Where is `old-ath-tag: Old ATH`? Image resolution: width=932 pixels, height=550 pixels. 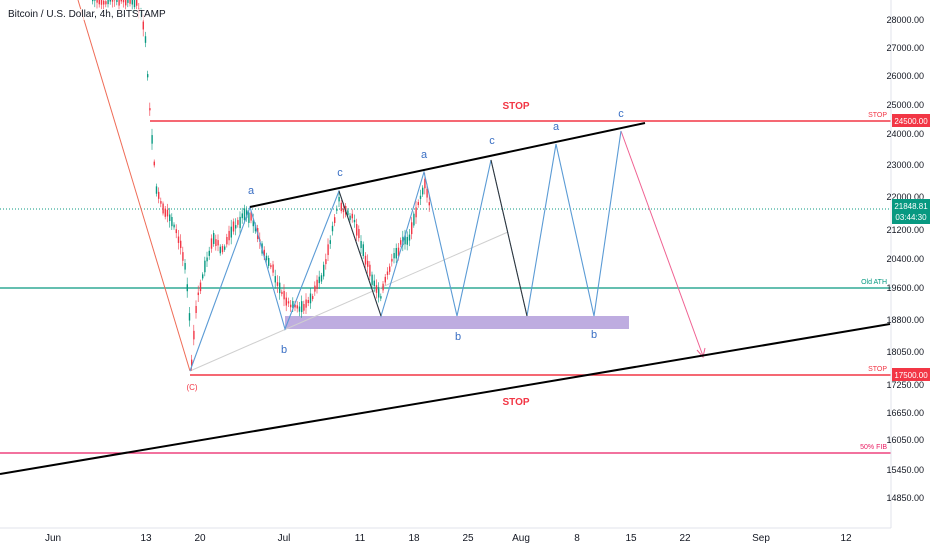 old-ath-tag: Old ATH is located at coordinates (874, 282).